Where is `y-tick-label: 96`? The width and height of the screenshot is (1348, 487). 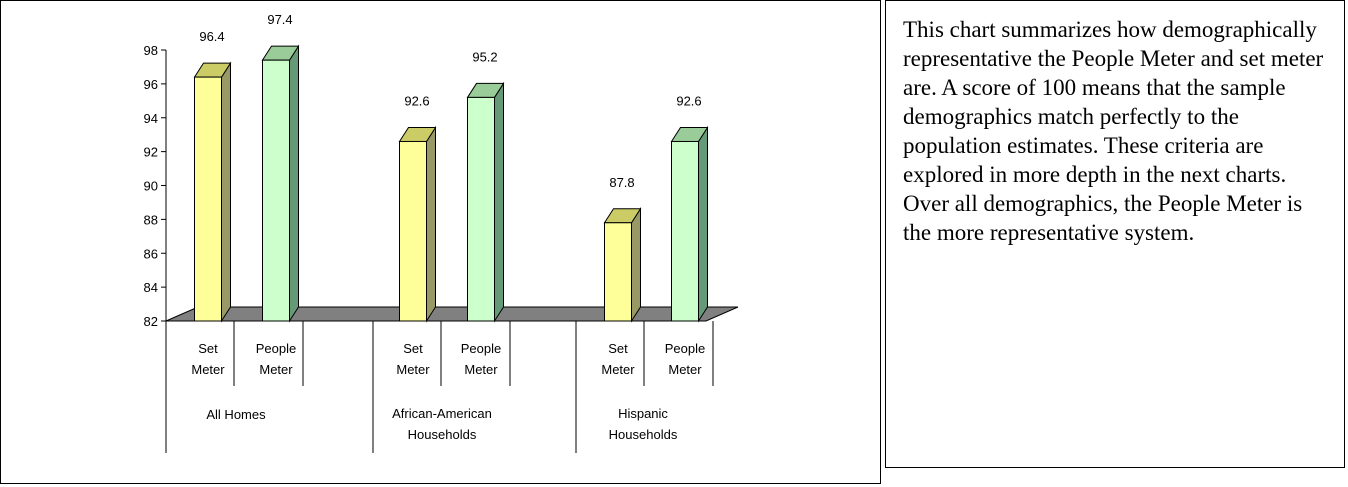
y-tick-label: 96 is located at coordinates (151, 84).